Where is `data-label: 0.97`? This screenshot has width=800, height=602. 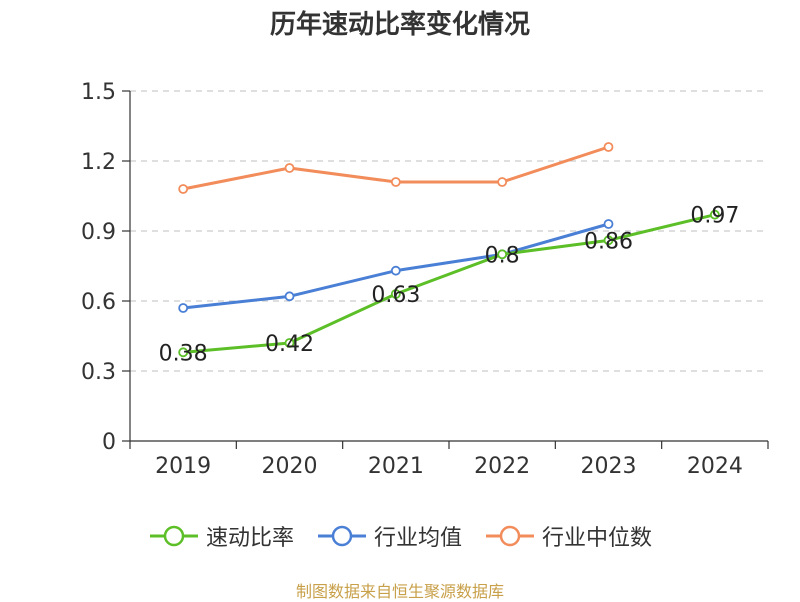 data-label: 0.97 is located at coordinates (714, 216).